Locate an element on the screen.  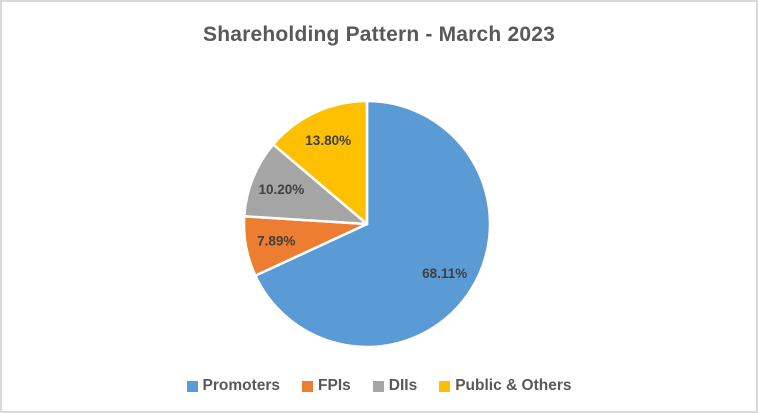
legend-item-promoters: Promoters is located at coordinates (233, 386).